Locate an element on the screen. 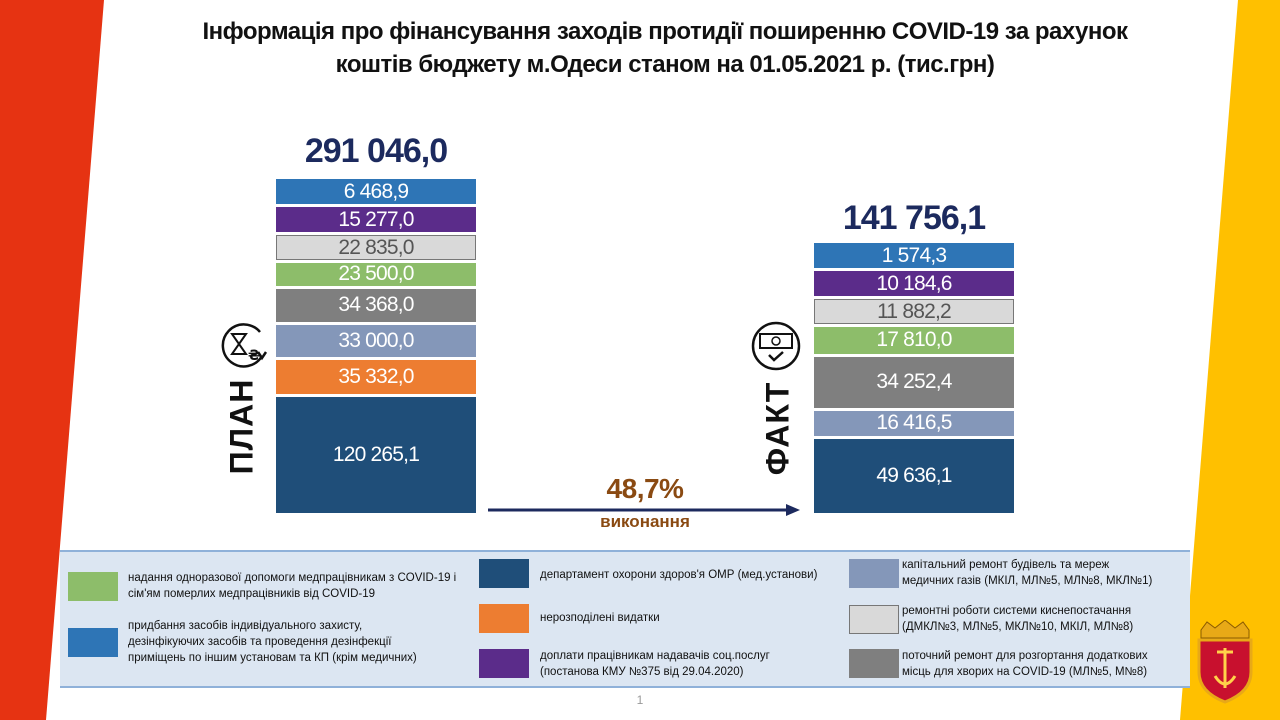 This screenshot has width=1280, height=720. bar-value-label: 1 574,3 is located at coordinates (914, 255).